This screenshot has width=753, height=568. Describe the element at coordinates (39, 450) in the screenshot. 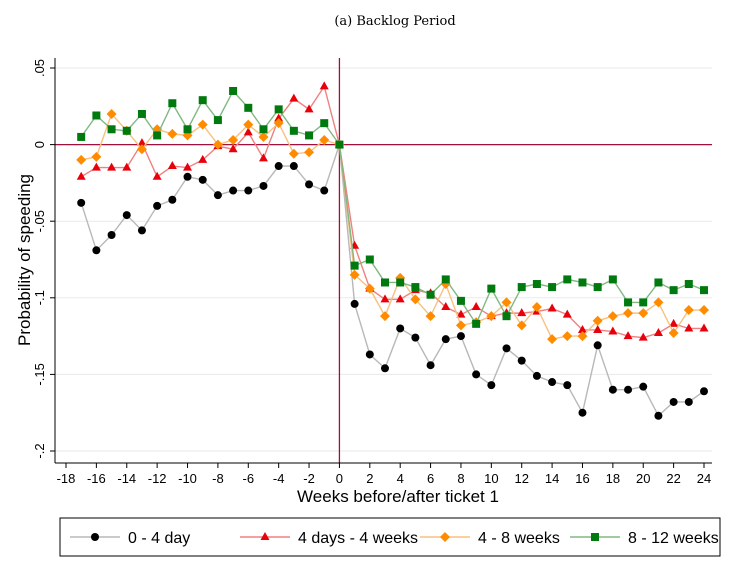

I see `y-tick-label: -.2` at that location.